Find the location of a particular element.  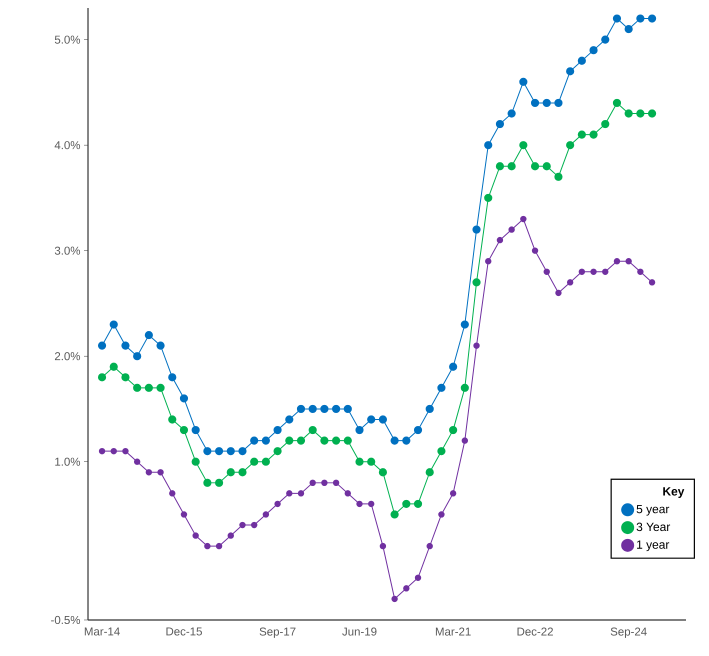

legend-label: 1 year is located at coordinates (653, 546).